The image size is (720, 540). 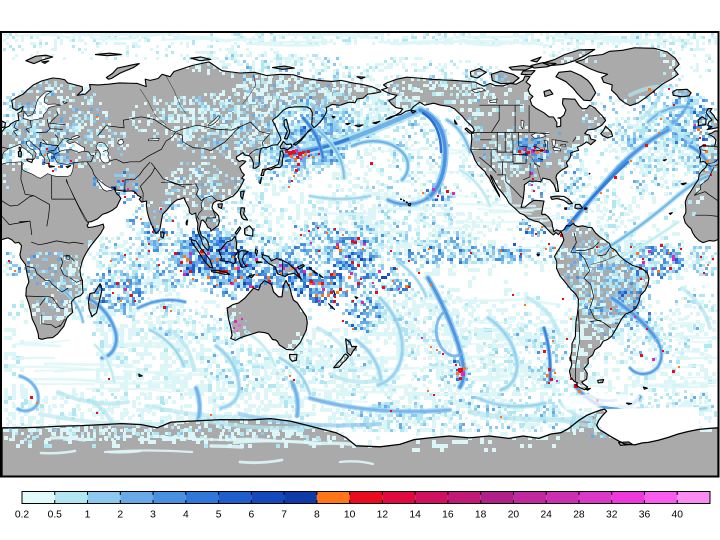 What do you see at coordinates (55, 515) in the screenshot?
I see `svg-text: 0.5` at bounding box center [55, 515].